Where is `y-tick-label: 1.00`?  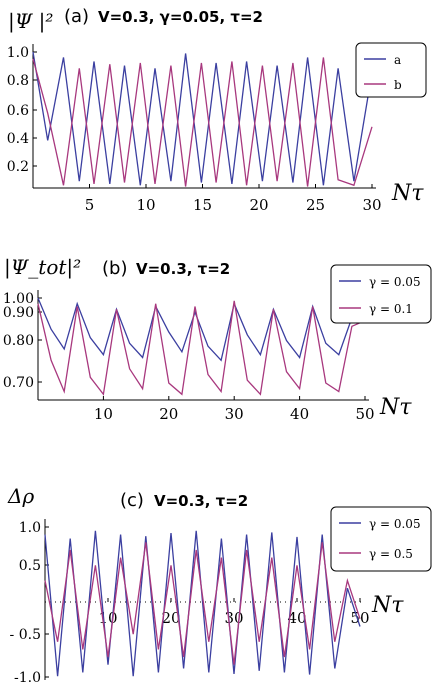
y-tick-label: 1.00 is located at coordinates (18, 299).